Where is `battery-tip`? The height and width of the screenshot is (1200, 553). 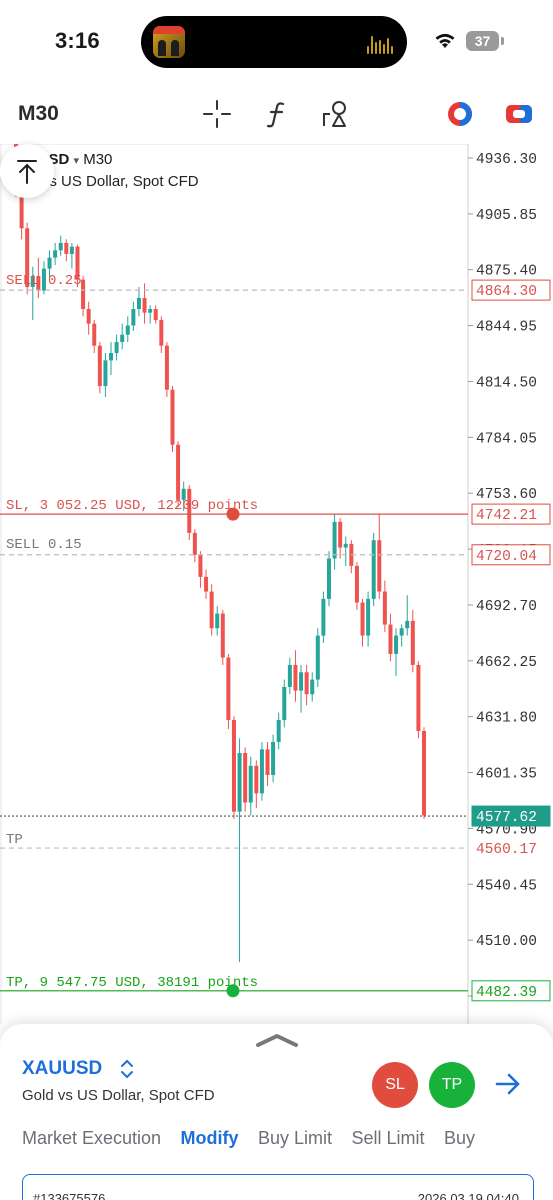 battery-tip is located at coordinates (502, 41).